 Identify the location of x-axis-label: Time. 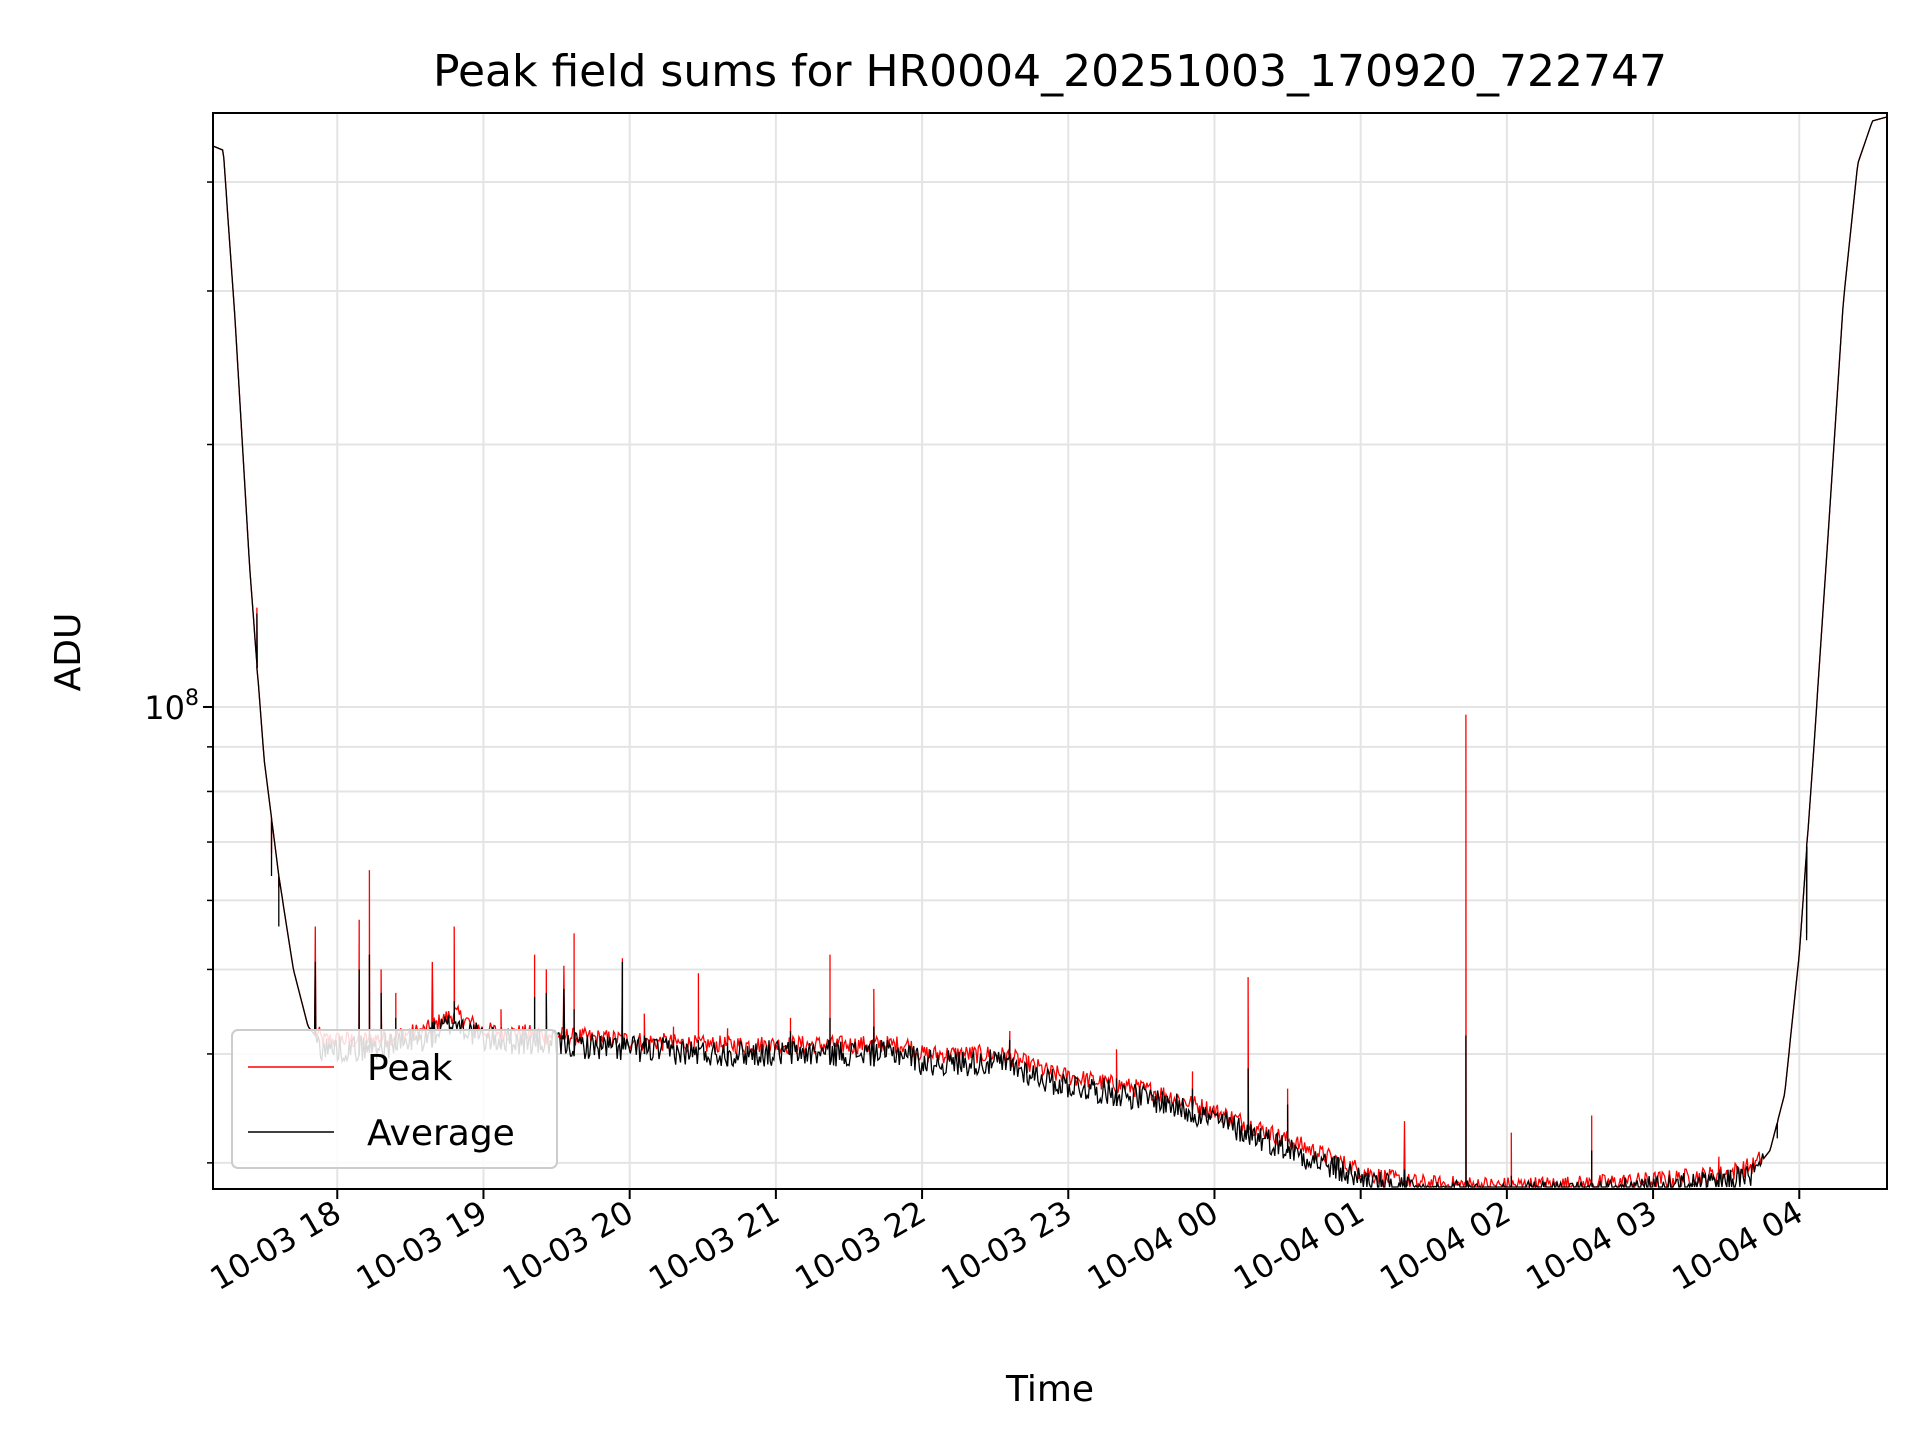
(1049, 1389).